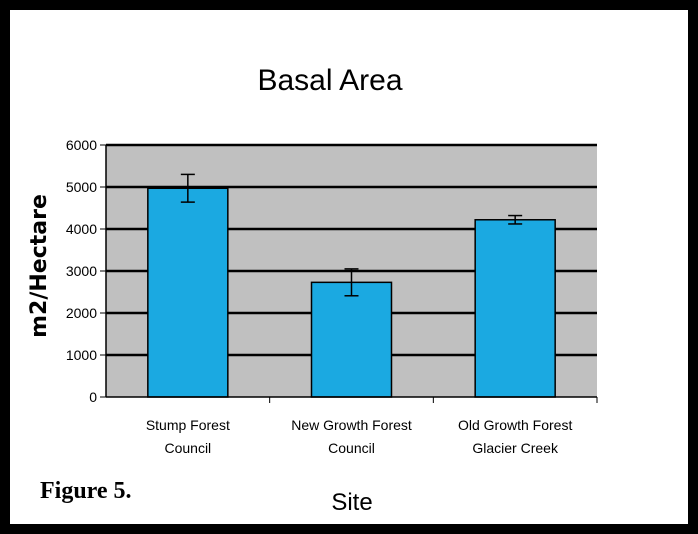 The image size is (698, 534). I want to click on y-tick-label: 3000, so click(81, 271).